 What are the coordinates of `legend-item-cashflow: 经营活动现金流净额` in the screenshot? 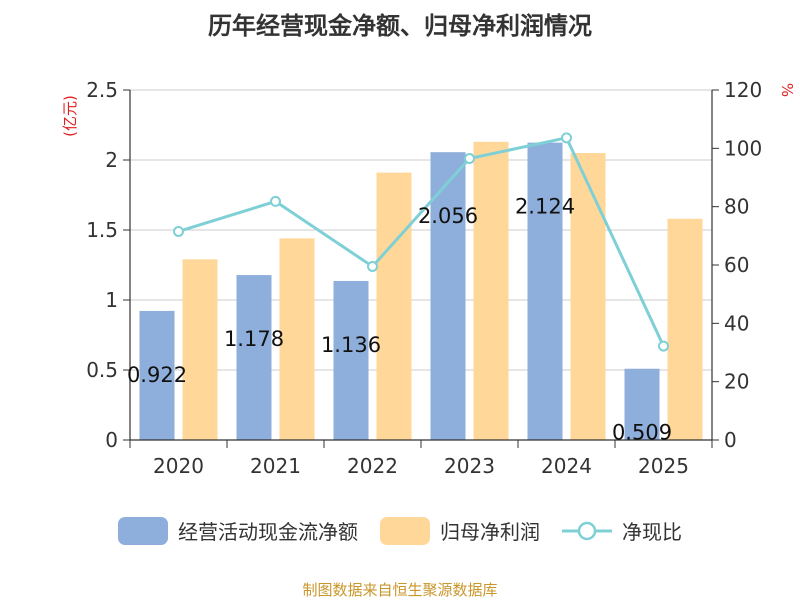 It's located at (238, 530).